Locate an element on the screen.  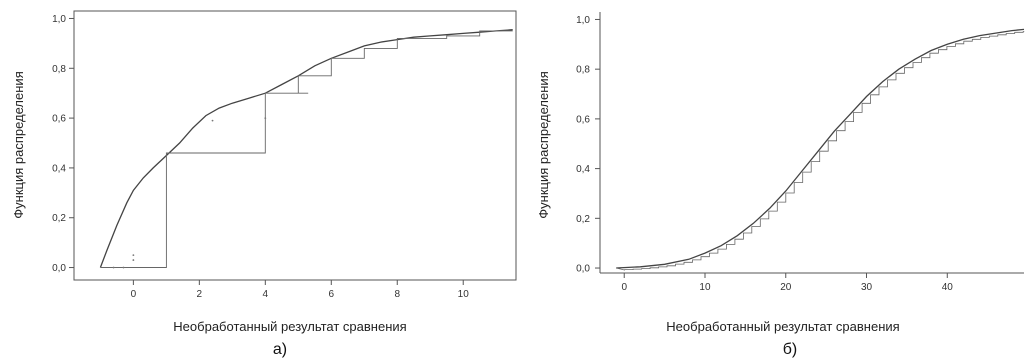
x-axis-title-a: Необработанный результат сравнения is located at coordinates (289, 326).